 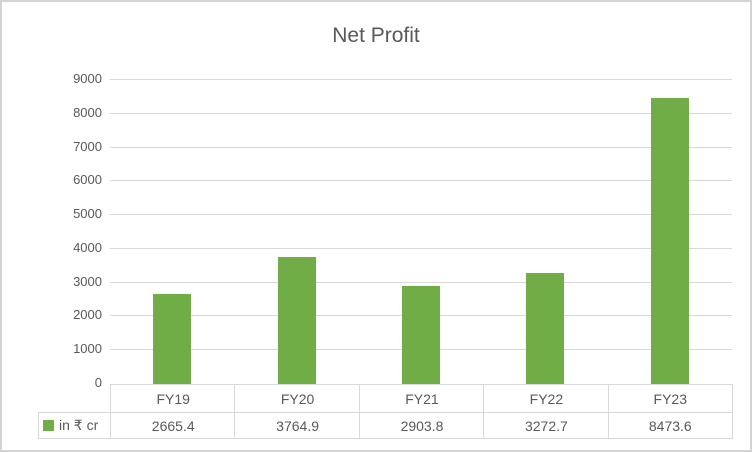 What do you see at coordinates (87, 146) in the screenshot?
I see `y-axis-tick-label: 7000` at bounding box center [87, 146].